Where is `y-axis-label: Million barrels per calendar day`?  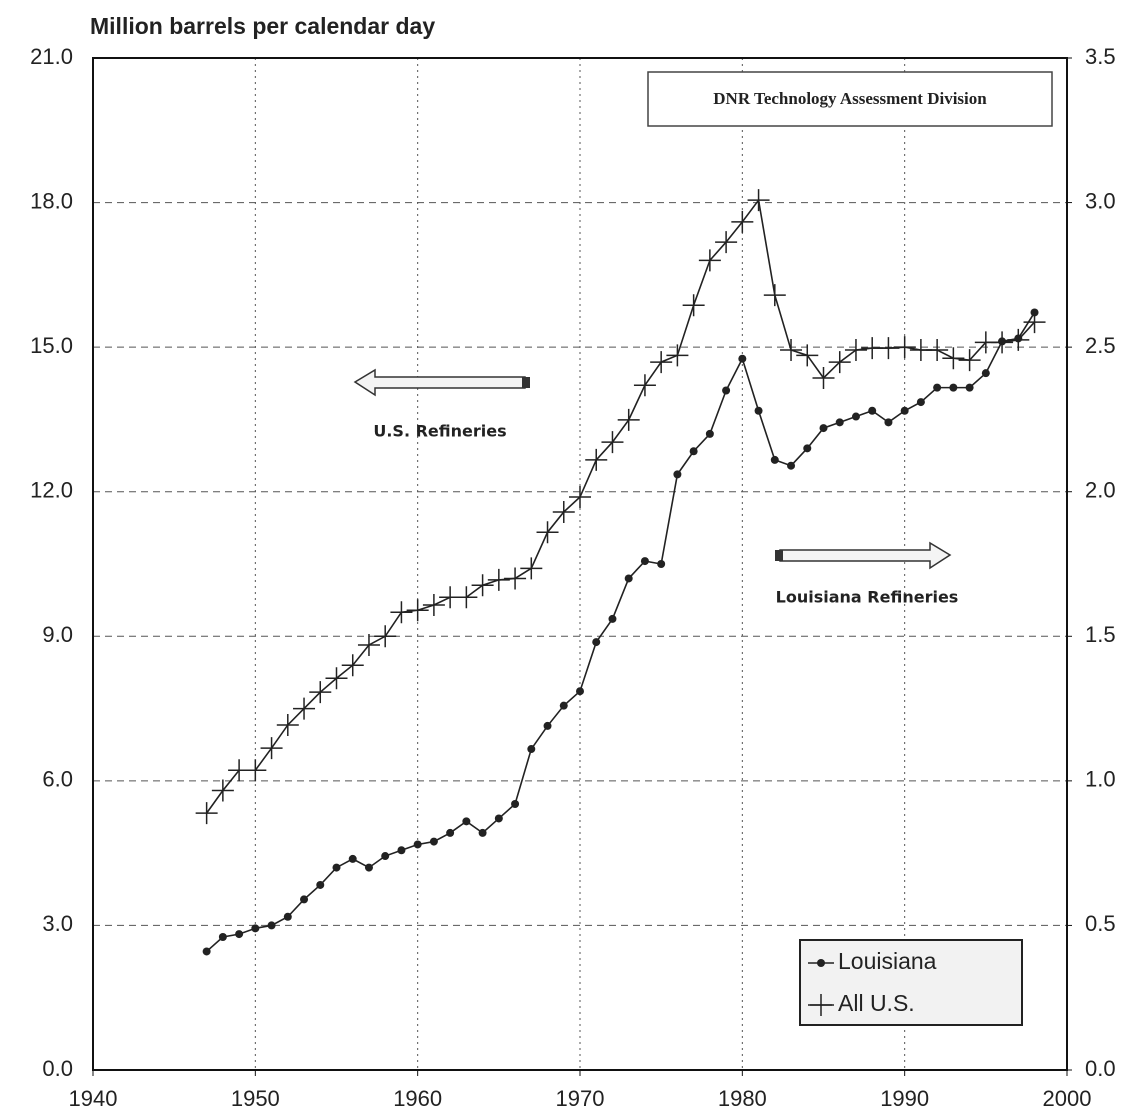
y-axis-label: Million barrels per calendar day is located at coordinates (262, 26).